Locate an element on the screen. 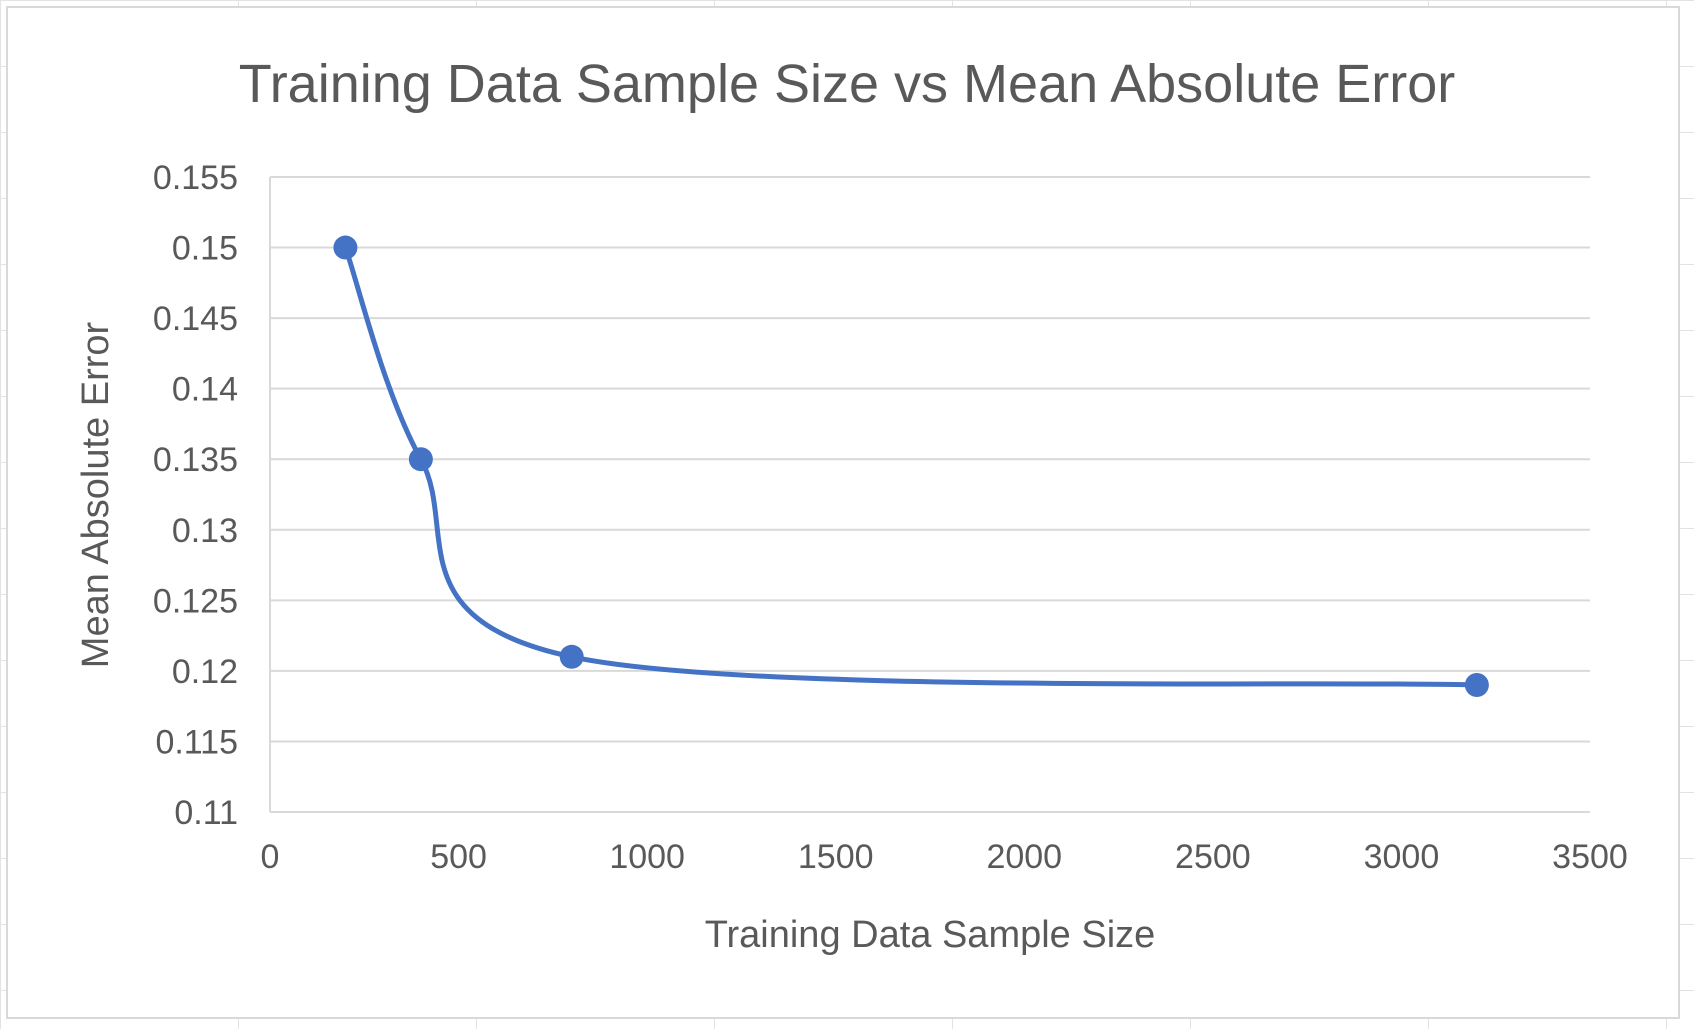 This screenshot has height=1029, width=1694. y-tick-label: 0.11 is located at coordinates (206, 813).